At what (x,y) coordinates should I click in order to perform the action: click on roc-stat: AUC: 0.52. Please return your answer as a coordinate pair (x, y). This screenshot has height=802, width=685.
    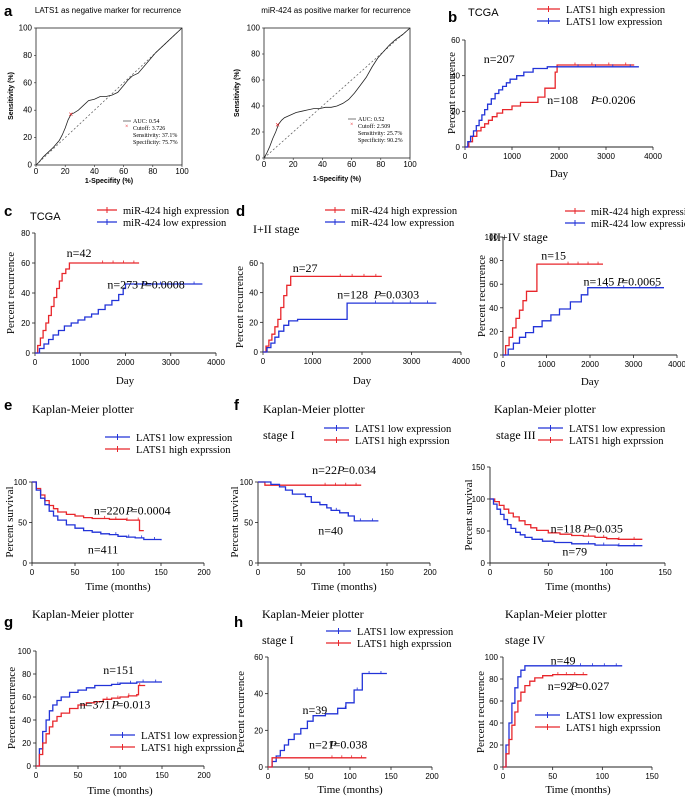
    Looking at the image, I should click on (371, 120).